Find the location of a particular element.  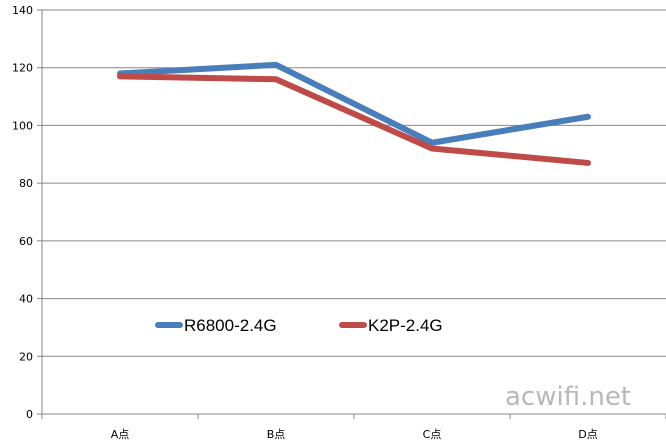

y-tick-label: 140 is located at coordinates (22, 10).